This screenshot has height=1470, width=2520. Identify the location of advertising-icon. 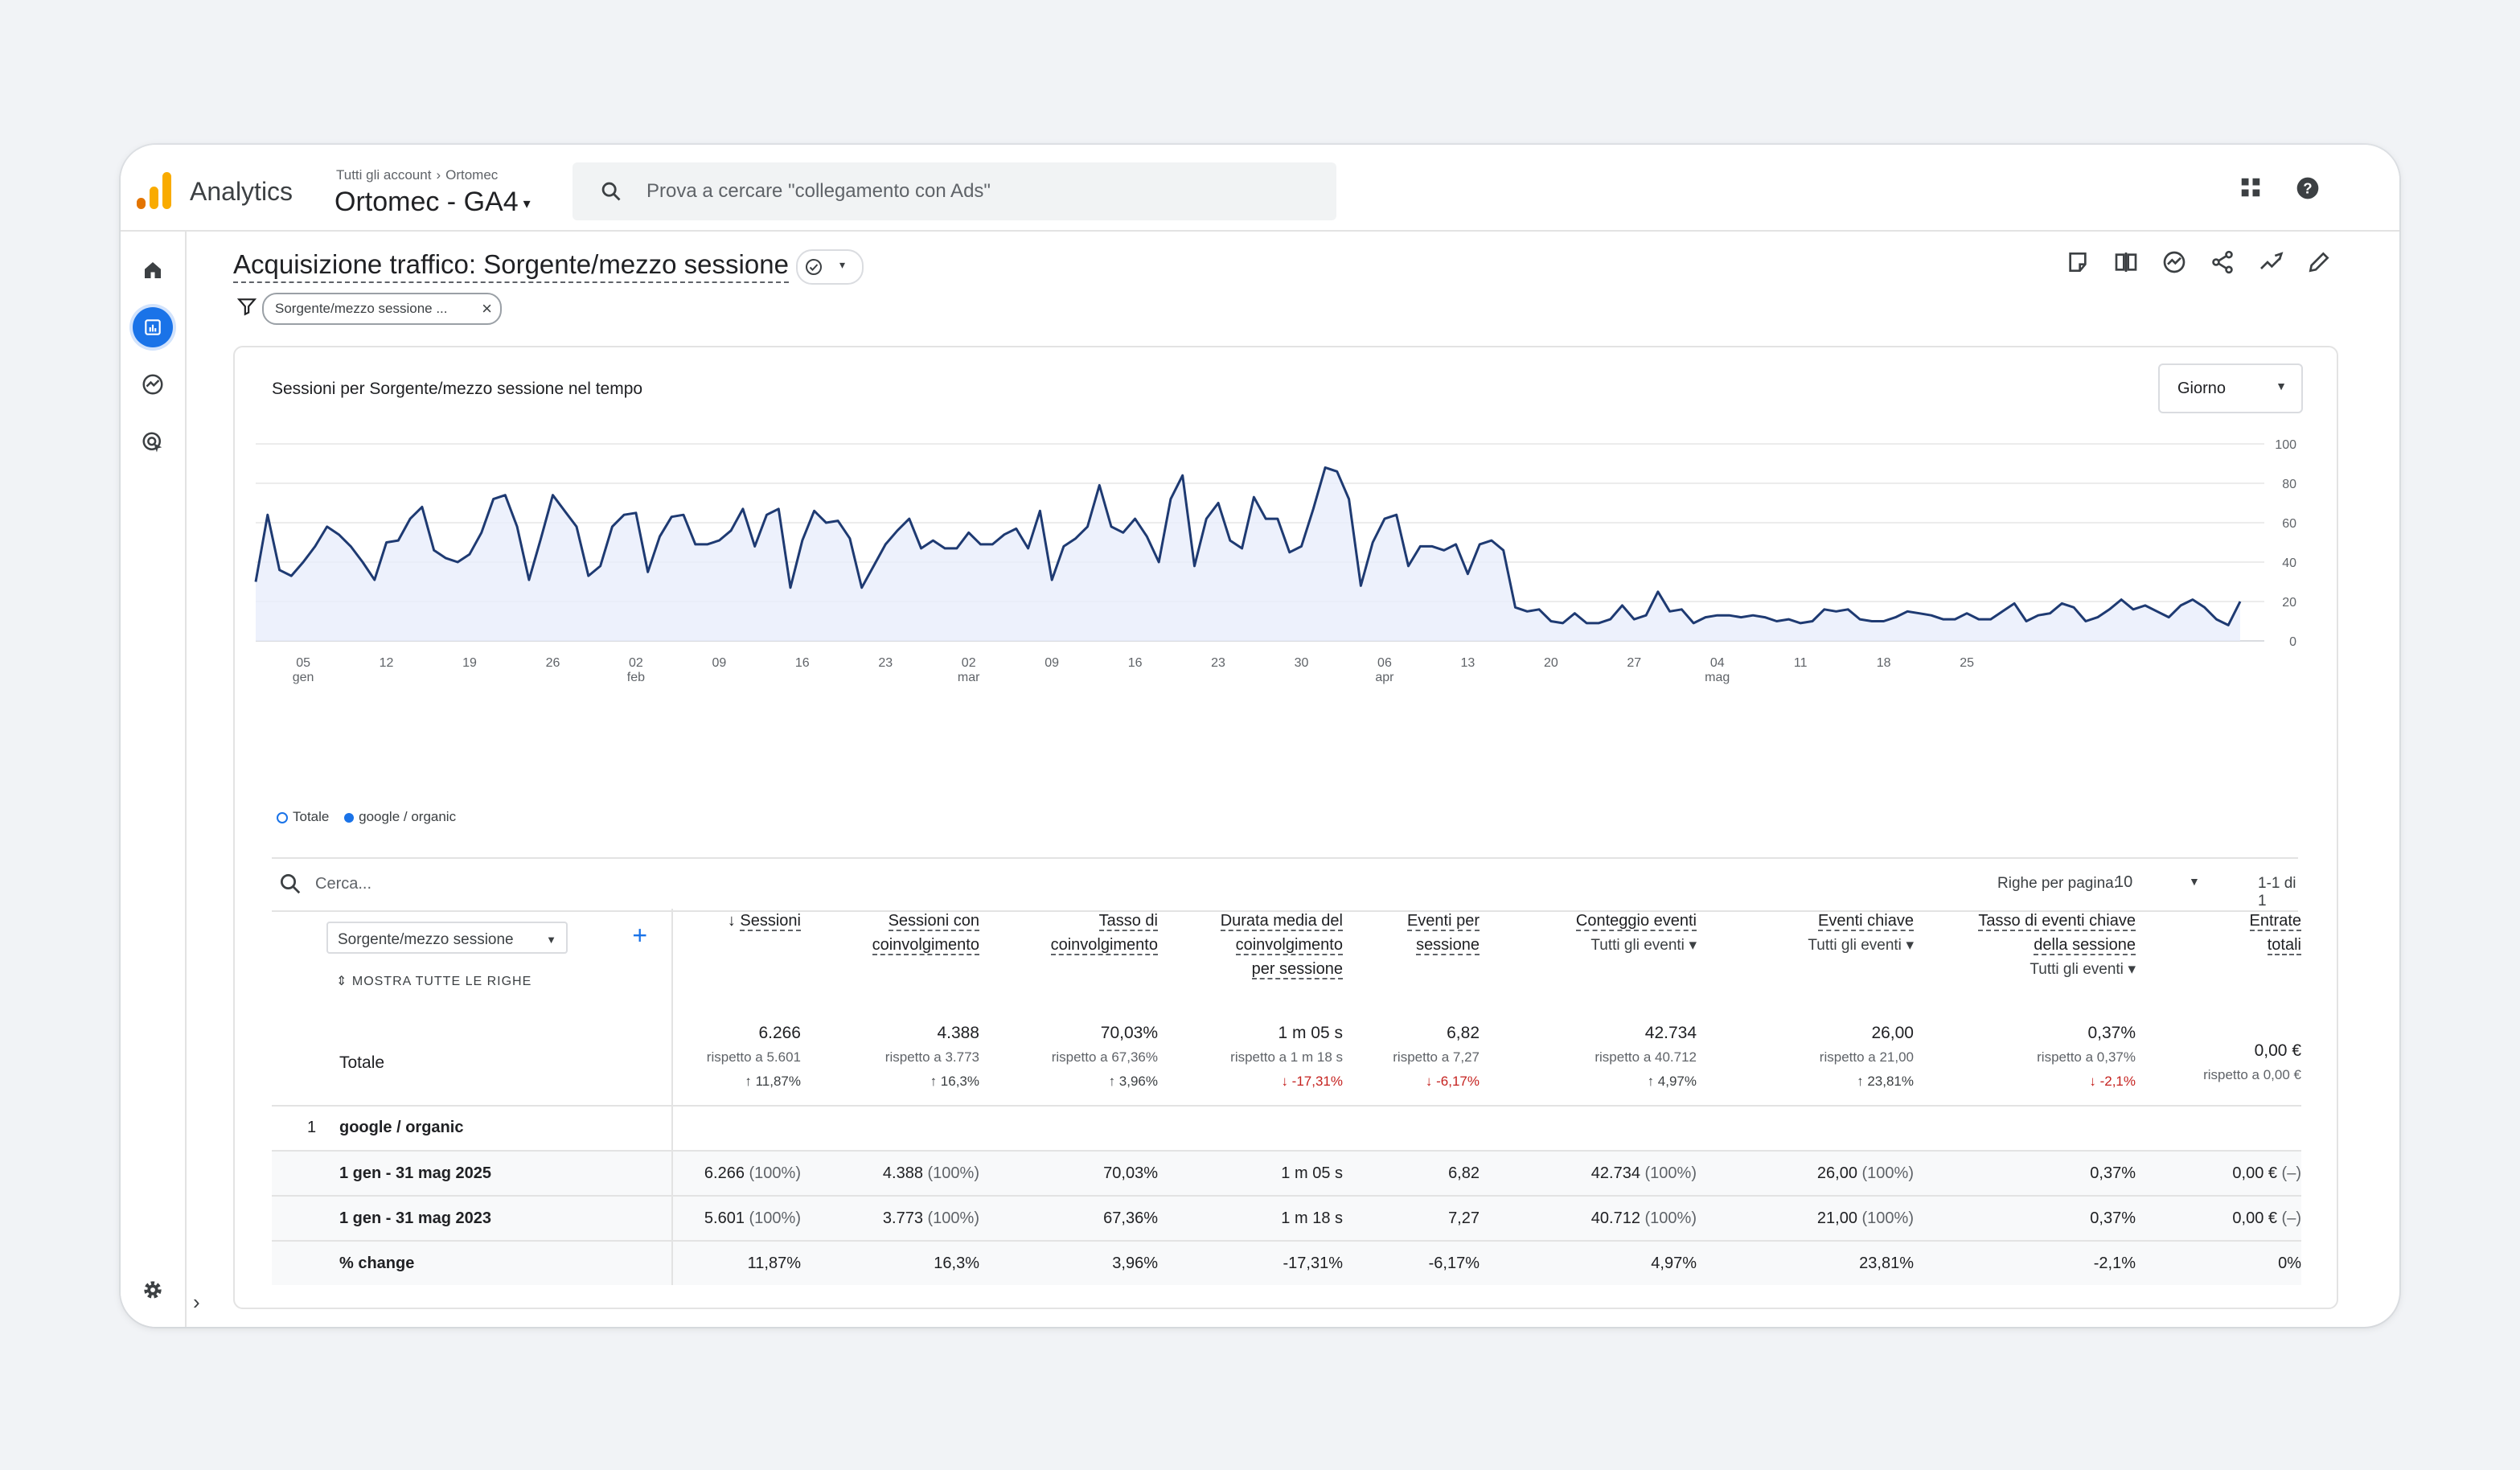
(152, 442).